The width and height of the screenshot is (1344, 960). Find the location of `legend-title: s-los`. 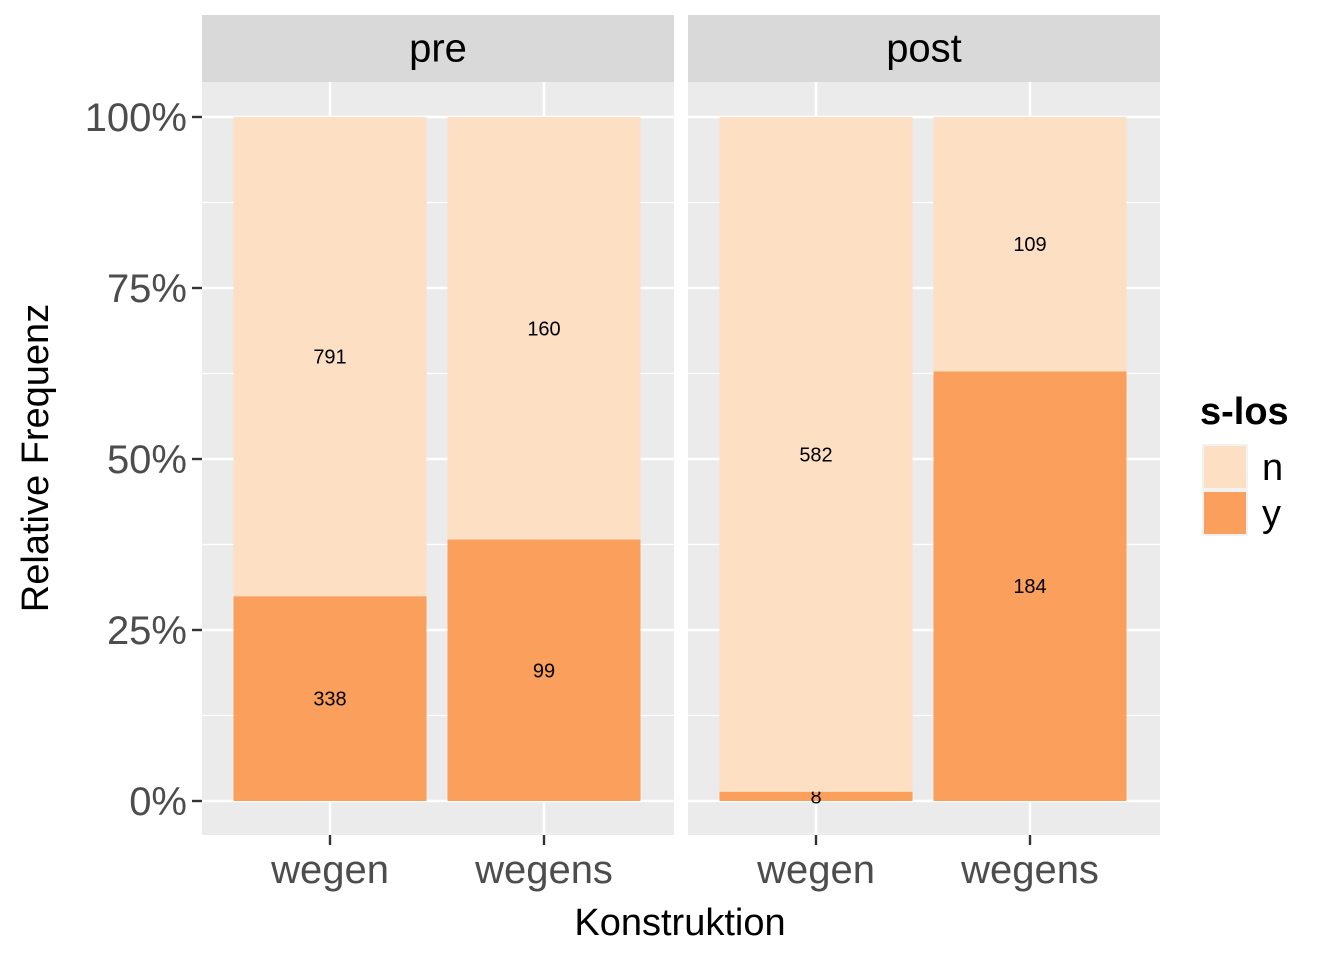

legend-title: s-los is located at coordinates (1244, 412).